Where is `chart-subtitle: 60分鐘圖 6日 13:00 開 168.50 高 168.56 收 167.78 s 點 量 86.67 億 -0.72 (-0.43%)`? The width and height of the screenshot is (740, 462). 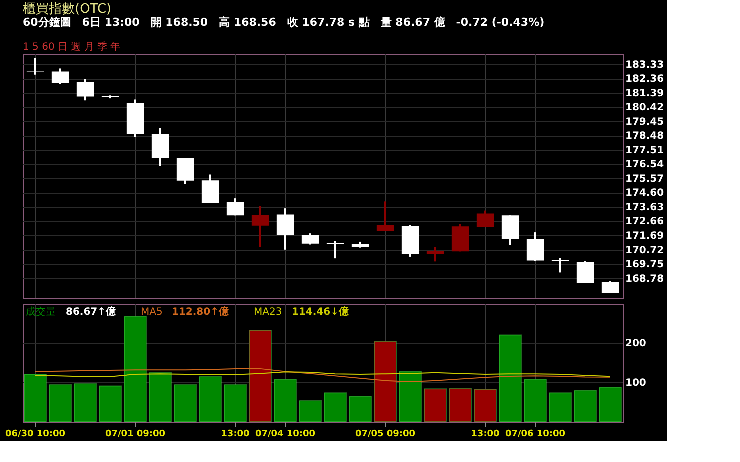
chart-subtitle: 60分鐘圖 6日 13:00 開 168.50 高 168.56 收 167.78 s 點 量 86.67 億 -0.72 (-0.43%) is located at coordinates (284, 22).